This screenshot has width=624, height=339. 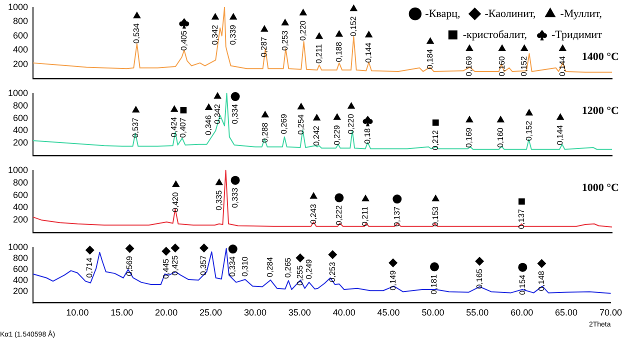 I want to click on annotation: 0,212, so click(x=435, y=140).